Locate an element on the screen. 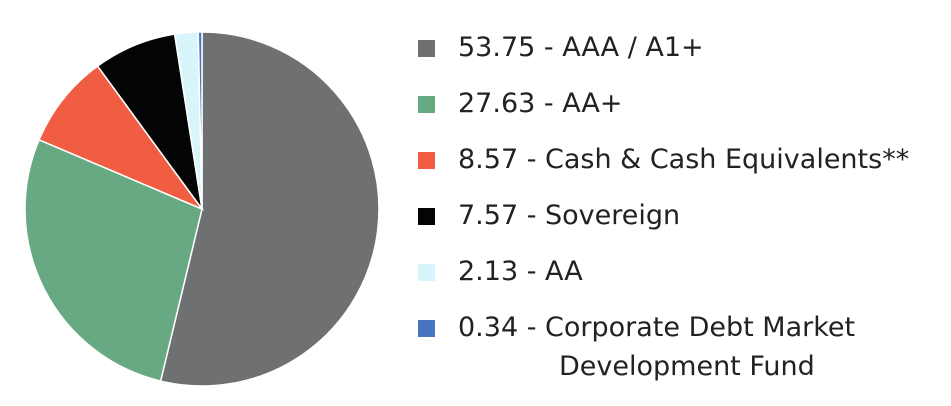  legend-label: 2.13 - AA is located at coordinates (520, 271).